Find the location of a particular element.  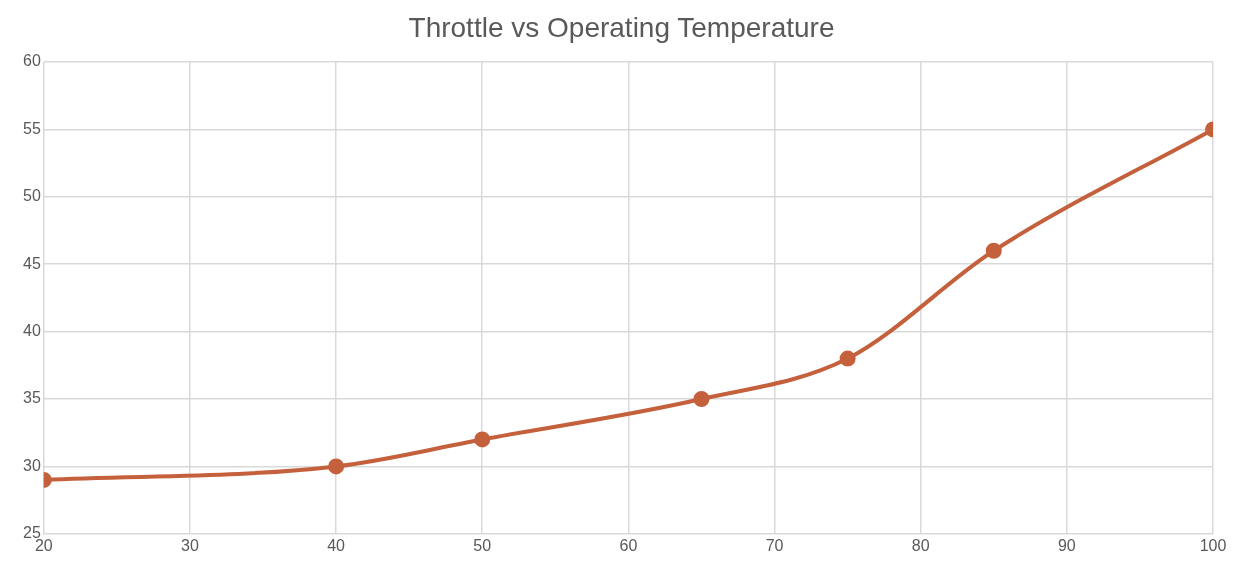

x-tick-label: 80 is located at coordinates (920, 545).